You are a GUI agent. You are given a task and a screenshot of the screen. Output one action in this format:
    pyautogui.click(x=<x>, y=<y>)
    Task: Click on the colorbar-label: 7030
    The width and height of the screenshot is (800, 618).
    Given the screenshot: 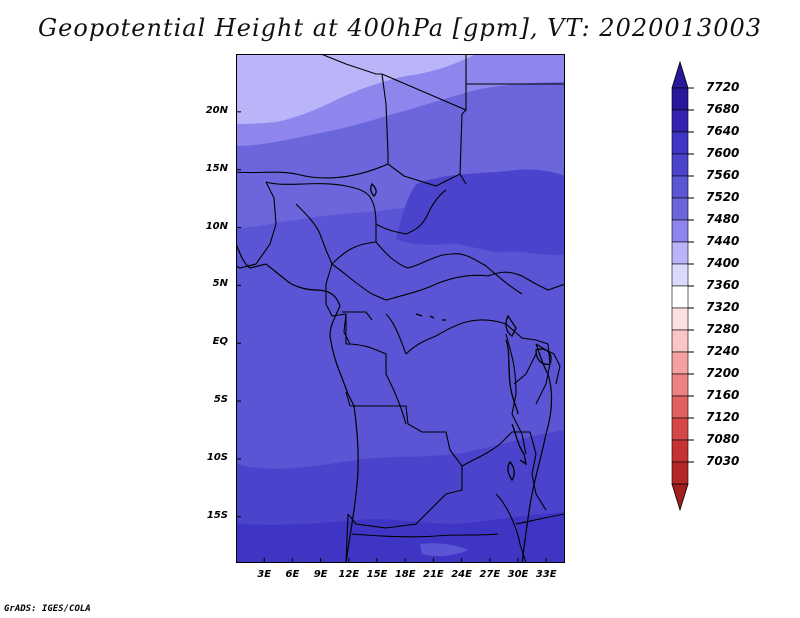 What is the action you would take?
    pyautogui.click(x=723, y=461)
    